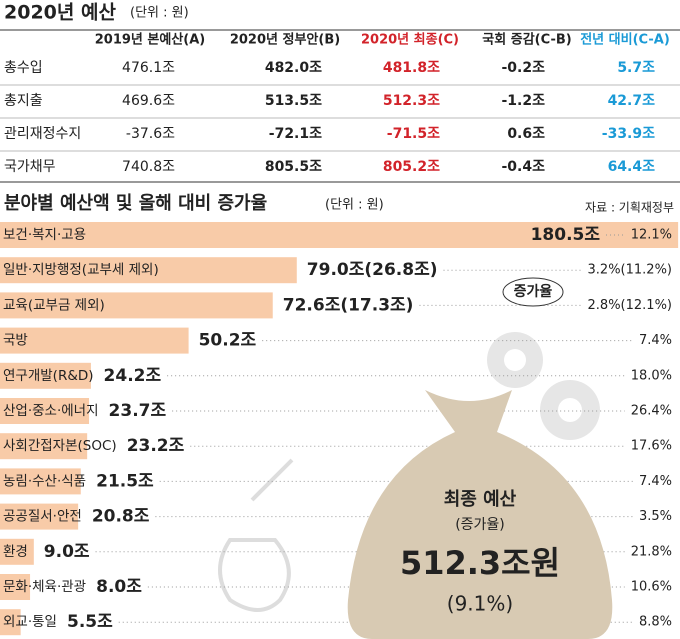 Image resolution: width=680 pixels, height=639 pixels. Describe the element at coordinates (295, 134) in the screenshot. I see `table-cell: -72.1조` at that location.